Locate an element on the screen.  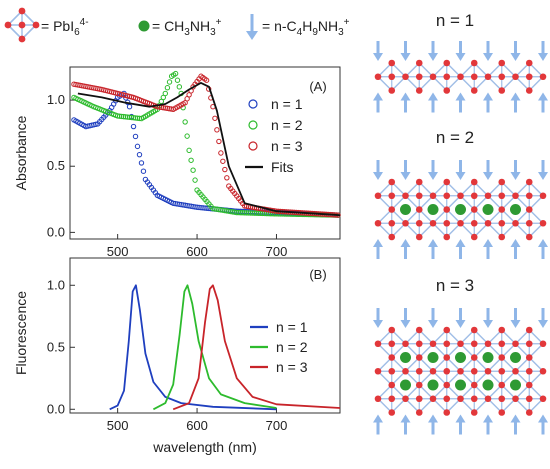
fluorescence-line-n3 is located at coordinates (256, 347).